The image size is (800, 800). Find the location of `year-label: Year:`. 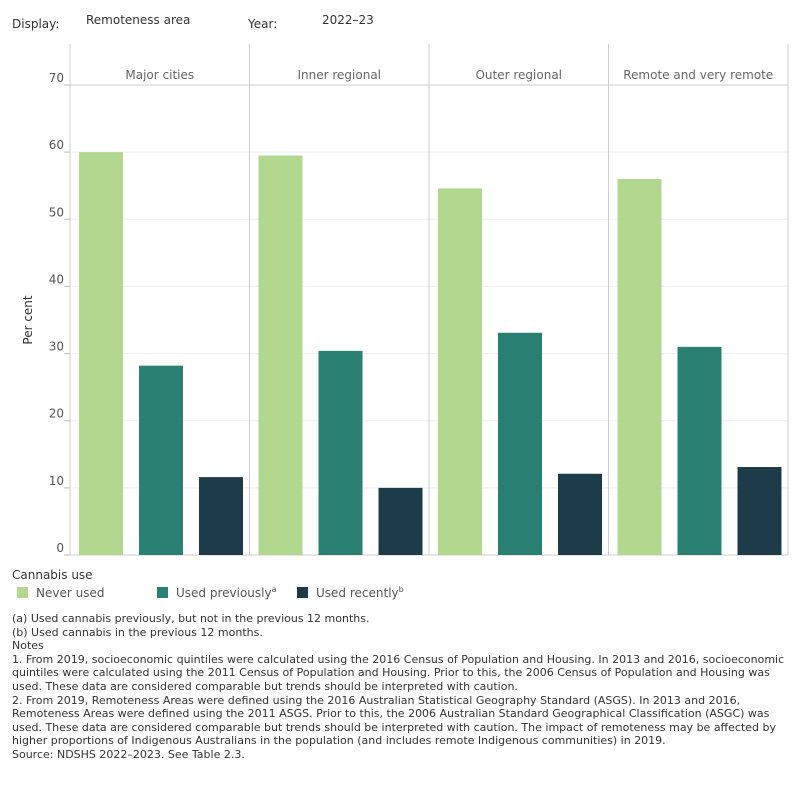

year-label: Year: is located at coordinates (263, 24).